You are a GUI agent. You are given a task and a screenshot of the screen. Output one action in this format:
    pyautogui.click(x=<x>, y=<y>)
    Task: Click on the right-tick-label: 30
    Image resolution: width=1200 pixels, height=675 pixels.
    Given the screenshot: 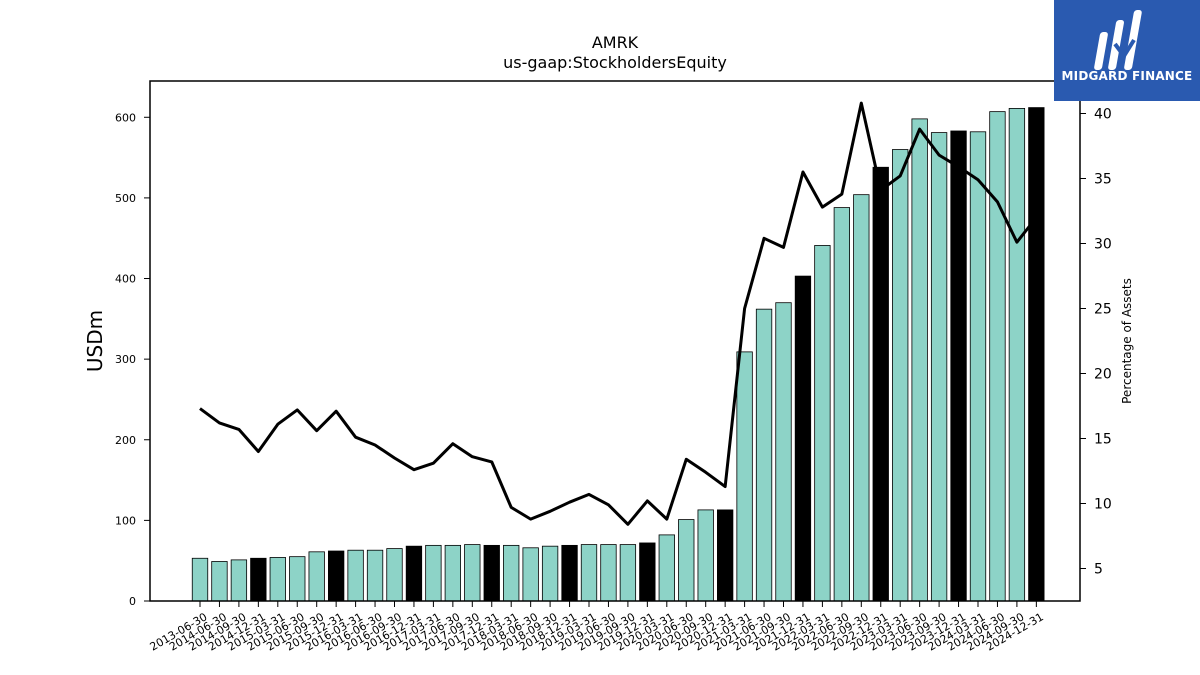 What is the action you would take?
    pyautogui.click(x=1103, y=245)
    